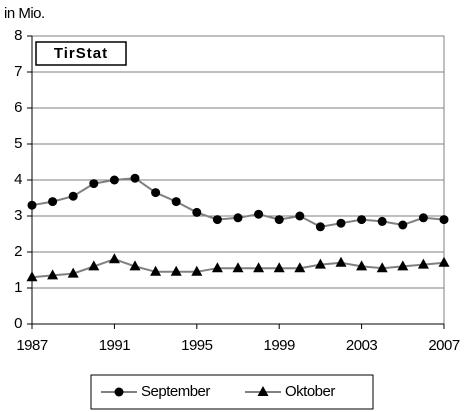 The image size is (465, 412). Describe the element at coordinates (362, 345) in the screenshot. I see `x-tick-label: 2003` at that location.